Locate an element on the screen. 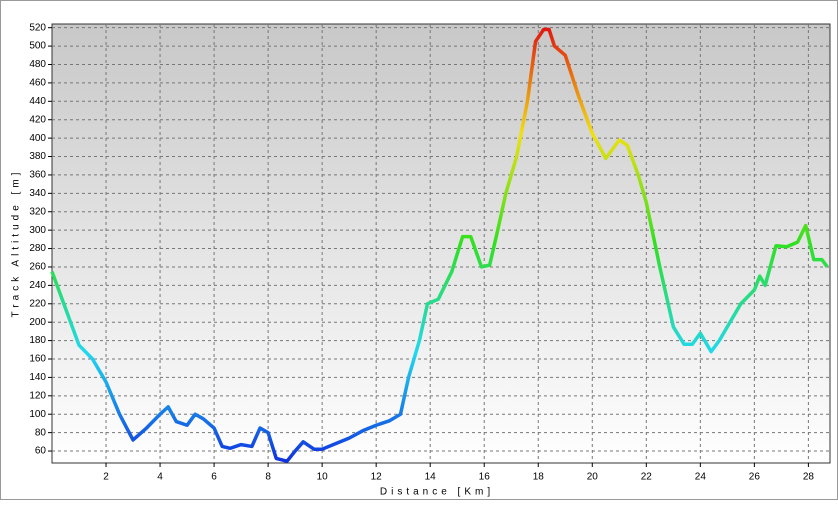 The width and height of the screenshot is (838, 505). y-tick-label: 460 is located at coordinates (37, 83).